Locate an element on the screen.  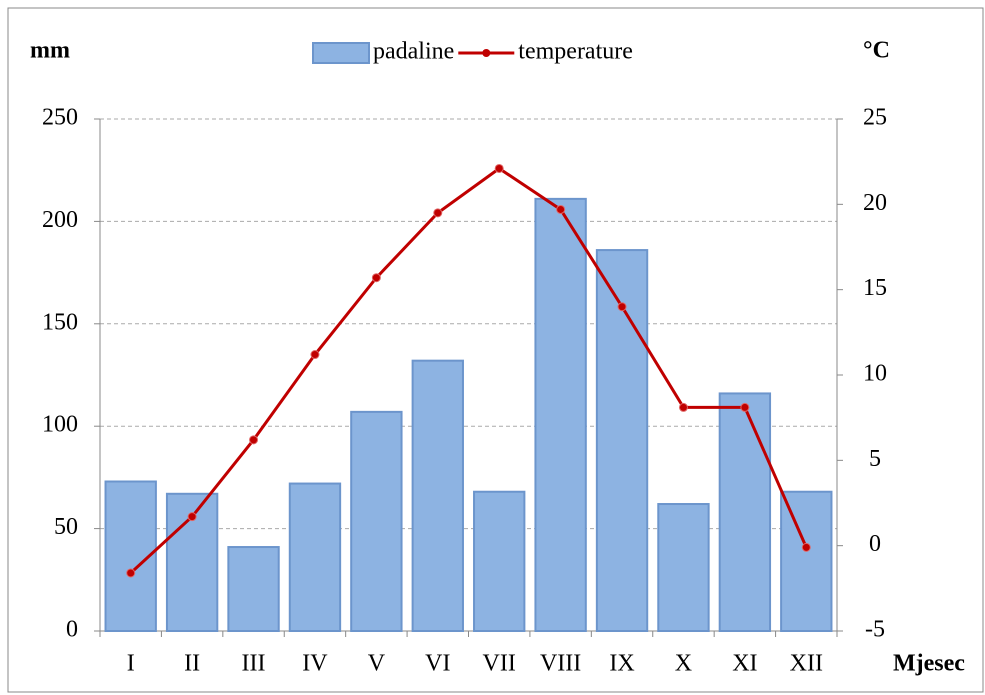
y-tick-label: 150 is located at coordinates (60, 322).